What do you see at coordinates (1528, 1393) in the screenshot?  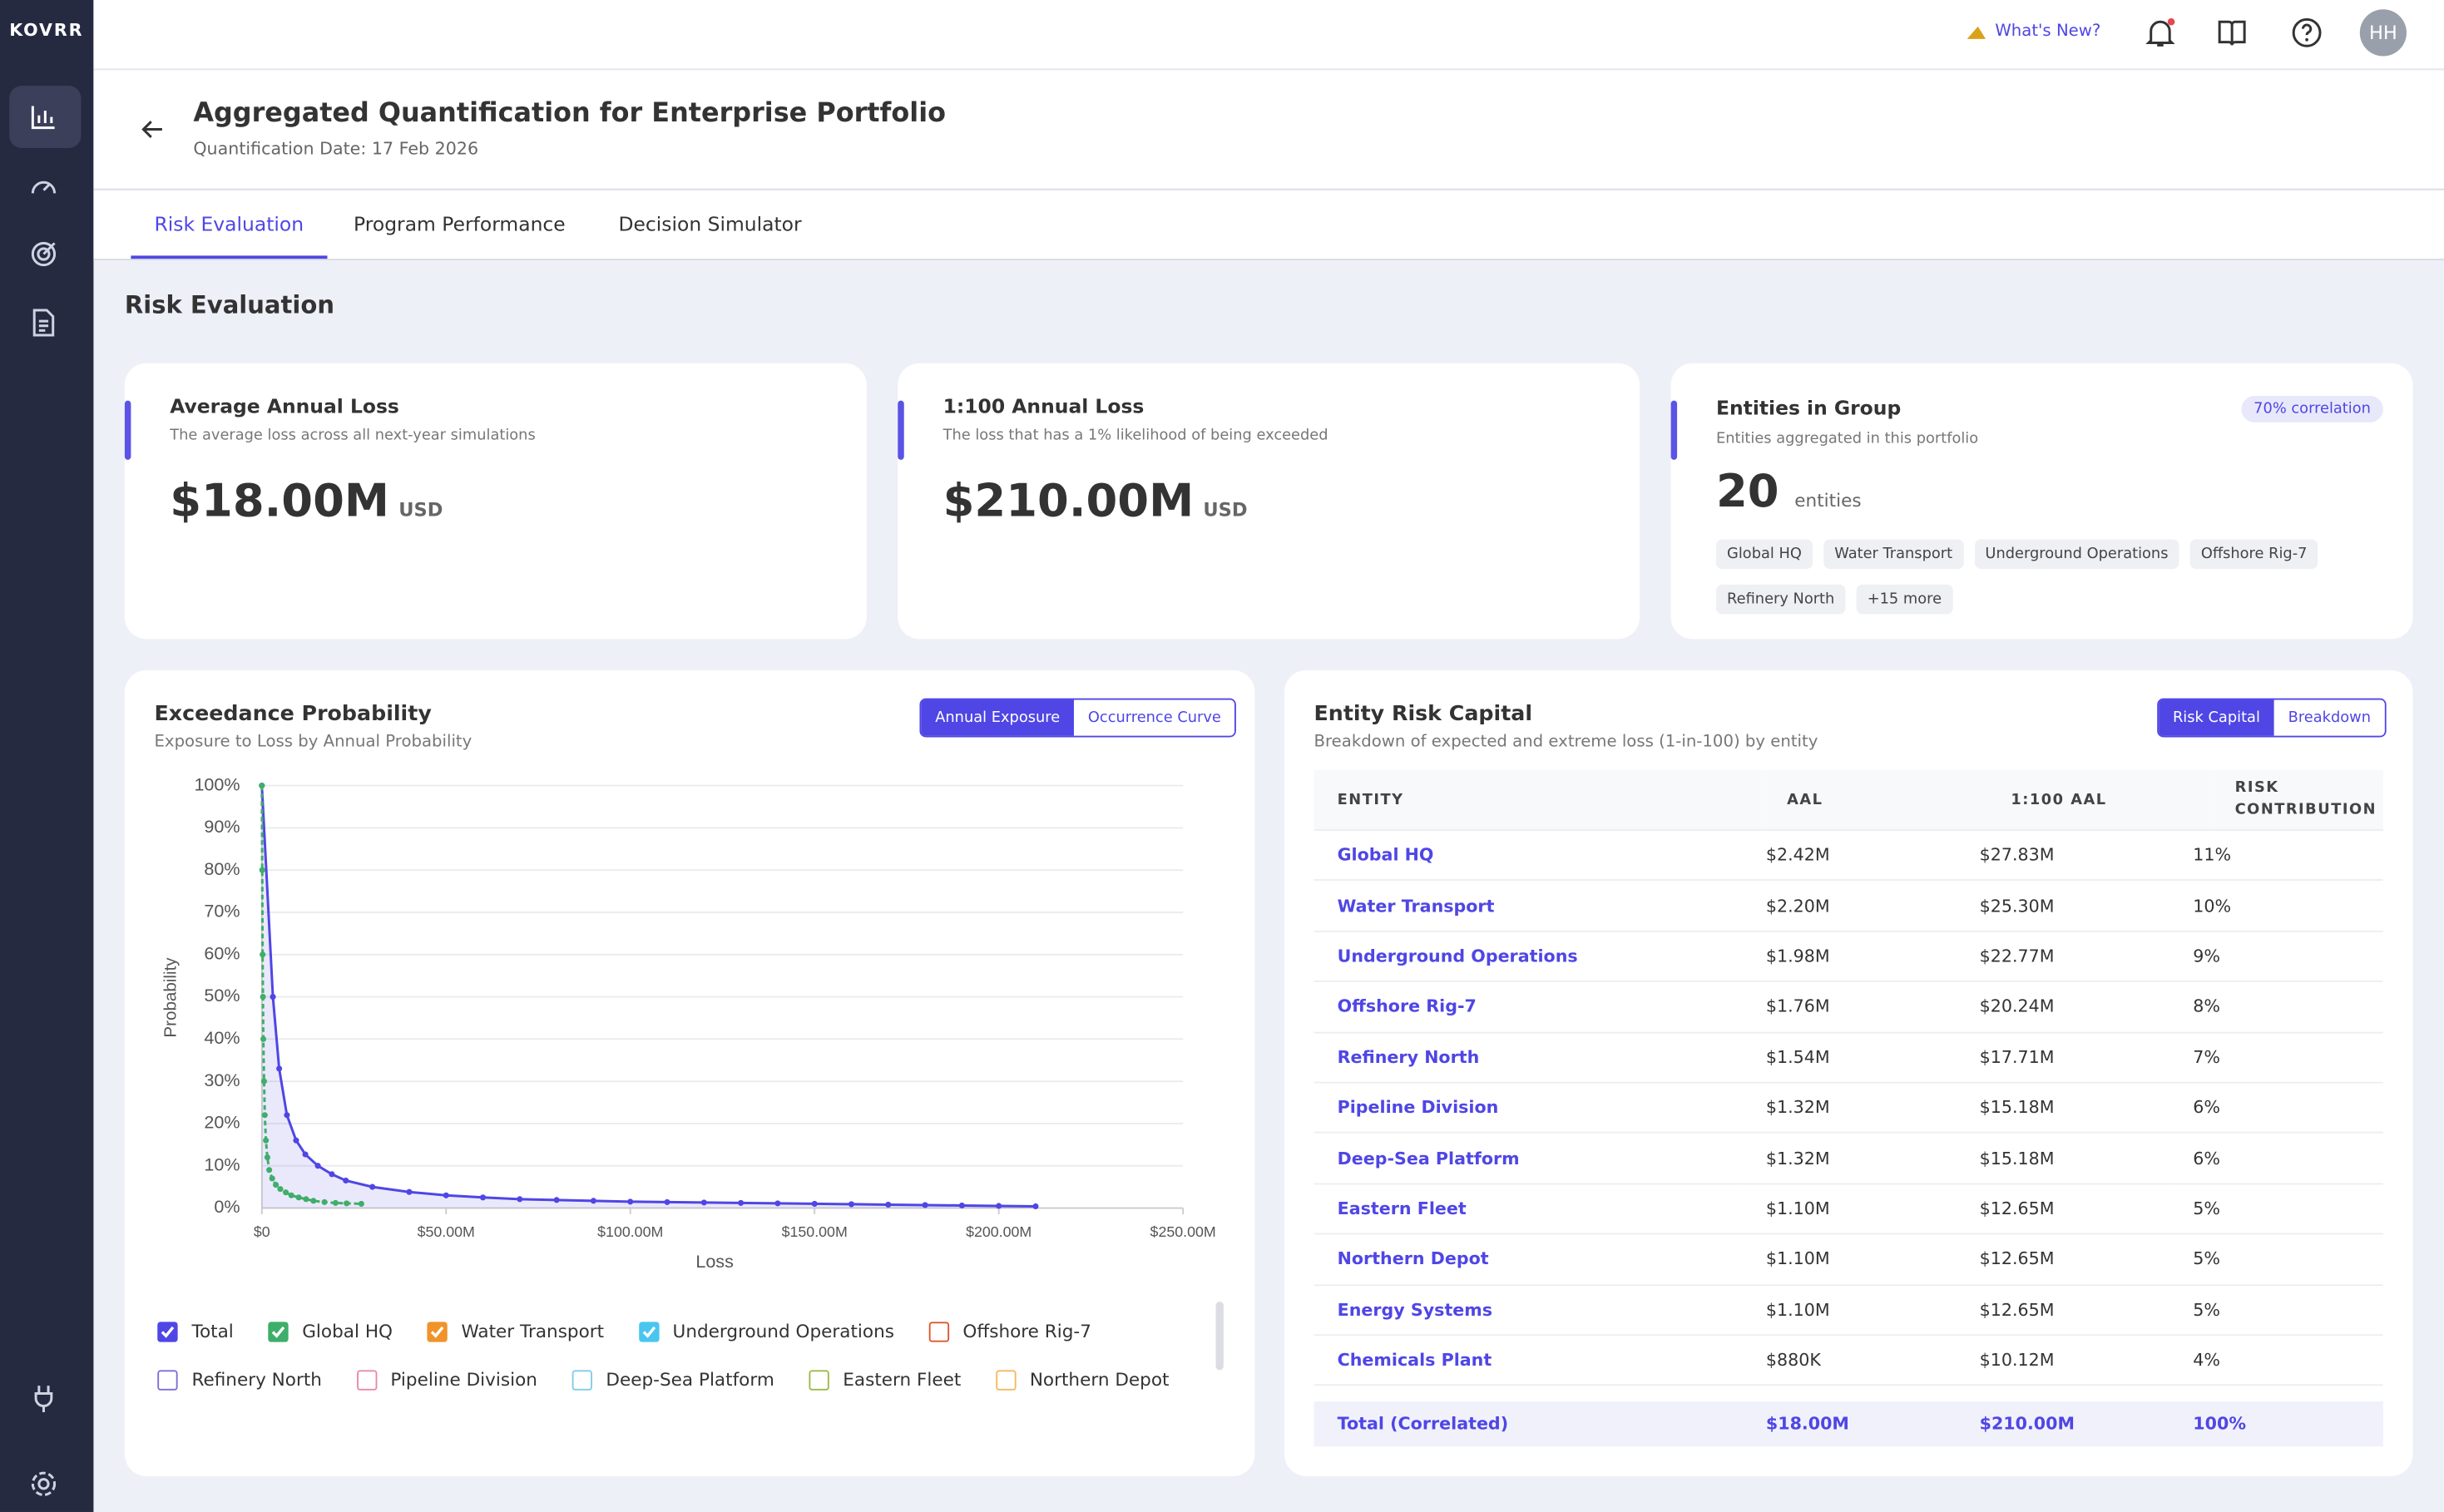 I see `entity-link: Transport Hub` at bounding box center [1528, 1393].